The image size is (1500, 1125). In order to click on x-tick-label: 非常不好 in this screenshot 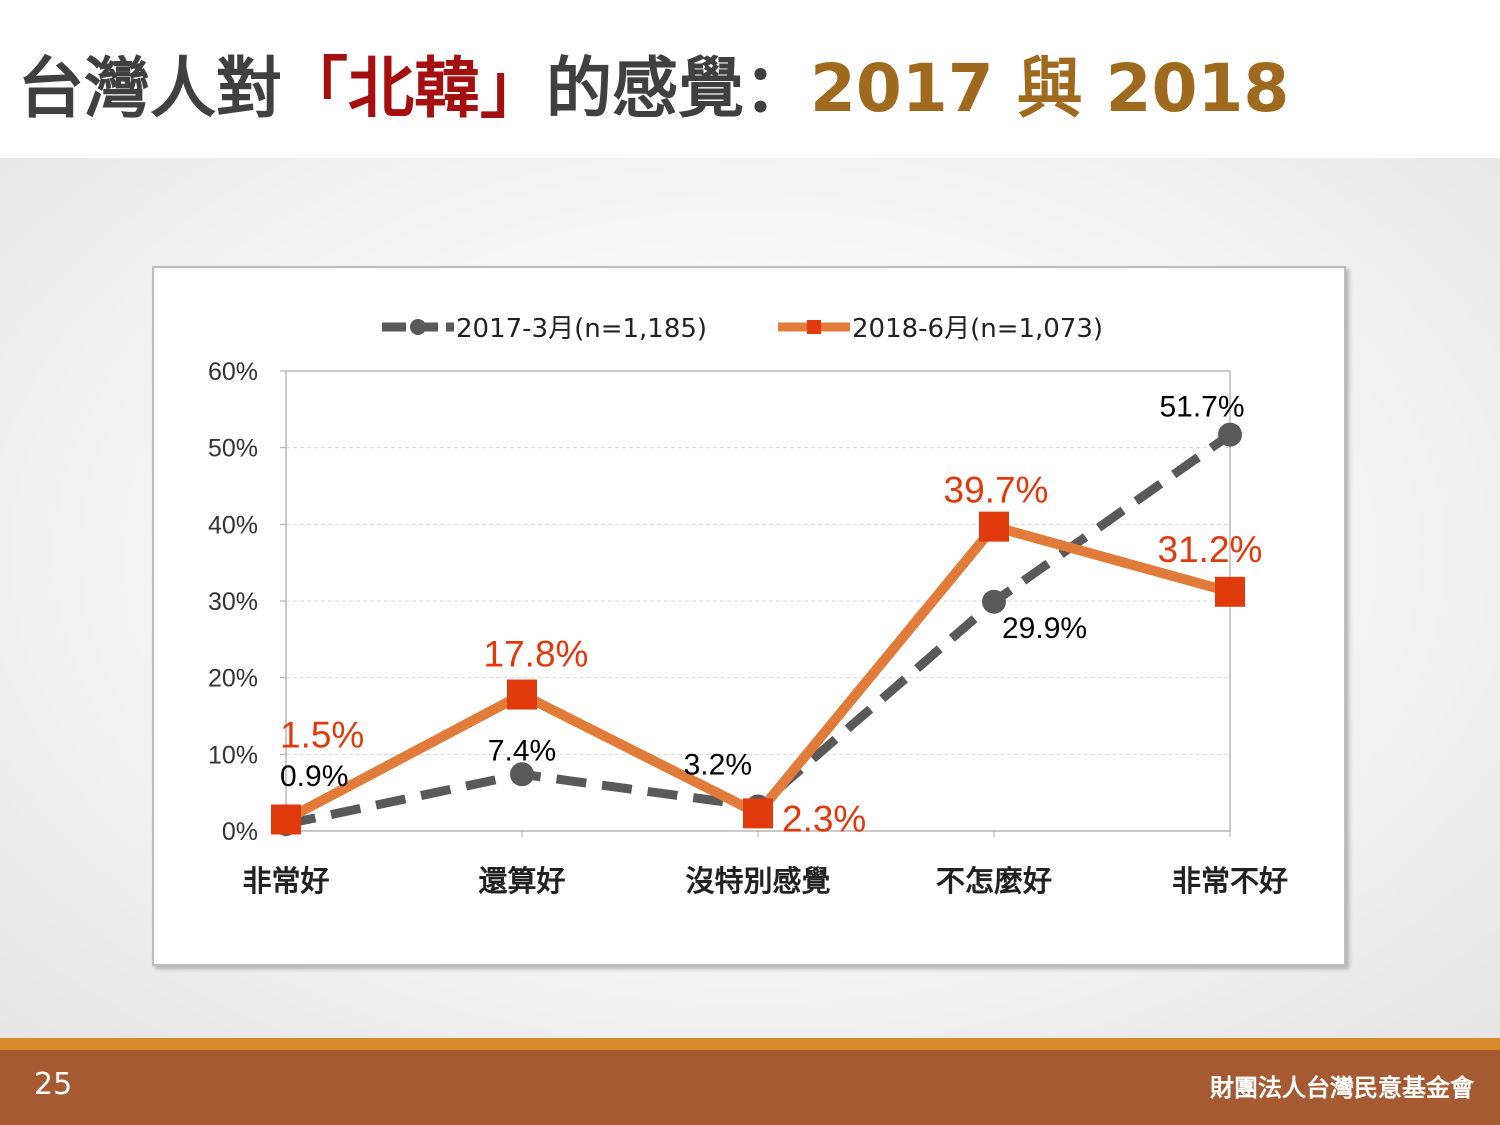, I will do `click(1230, 881)`.